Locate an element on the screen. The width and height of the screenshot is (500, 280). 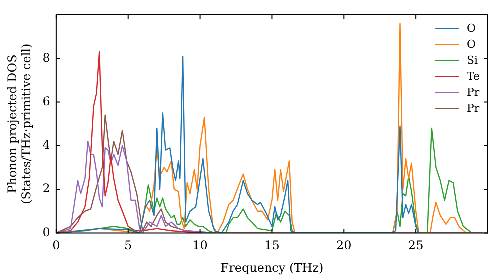
x-tick-label: 5 is located at coordinates (128, 245).